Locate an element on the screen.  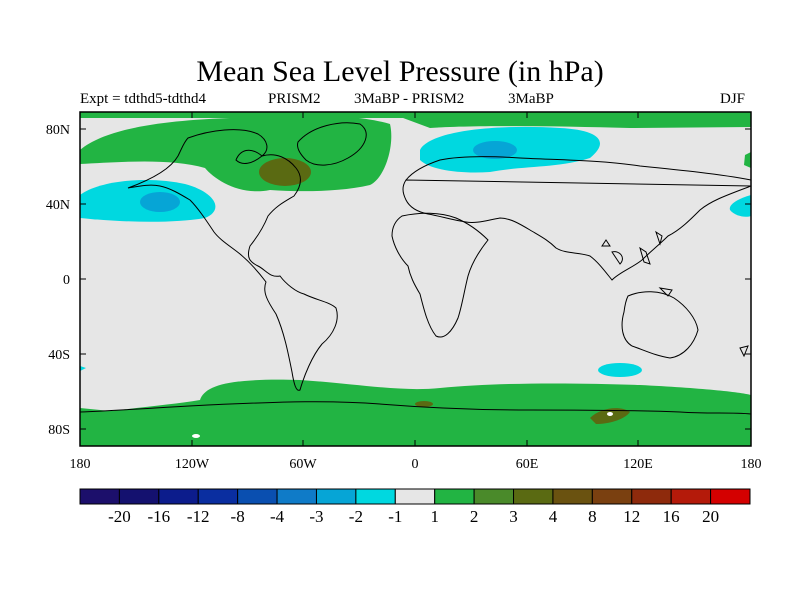
colorbar-label: 2 is located at coordinates (474, 516).